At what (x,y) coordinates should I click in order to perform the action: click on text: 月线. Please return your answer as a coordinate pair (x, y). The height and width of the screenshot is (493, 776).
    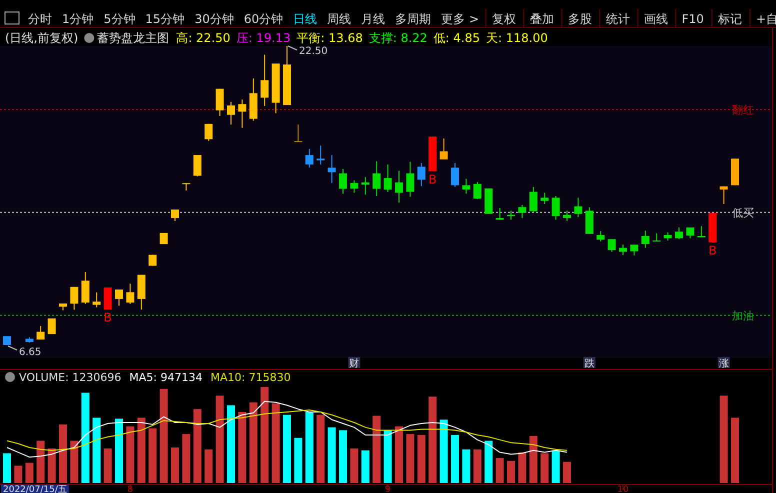
    Looking at the image, I should click on (373, 19).